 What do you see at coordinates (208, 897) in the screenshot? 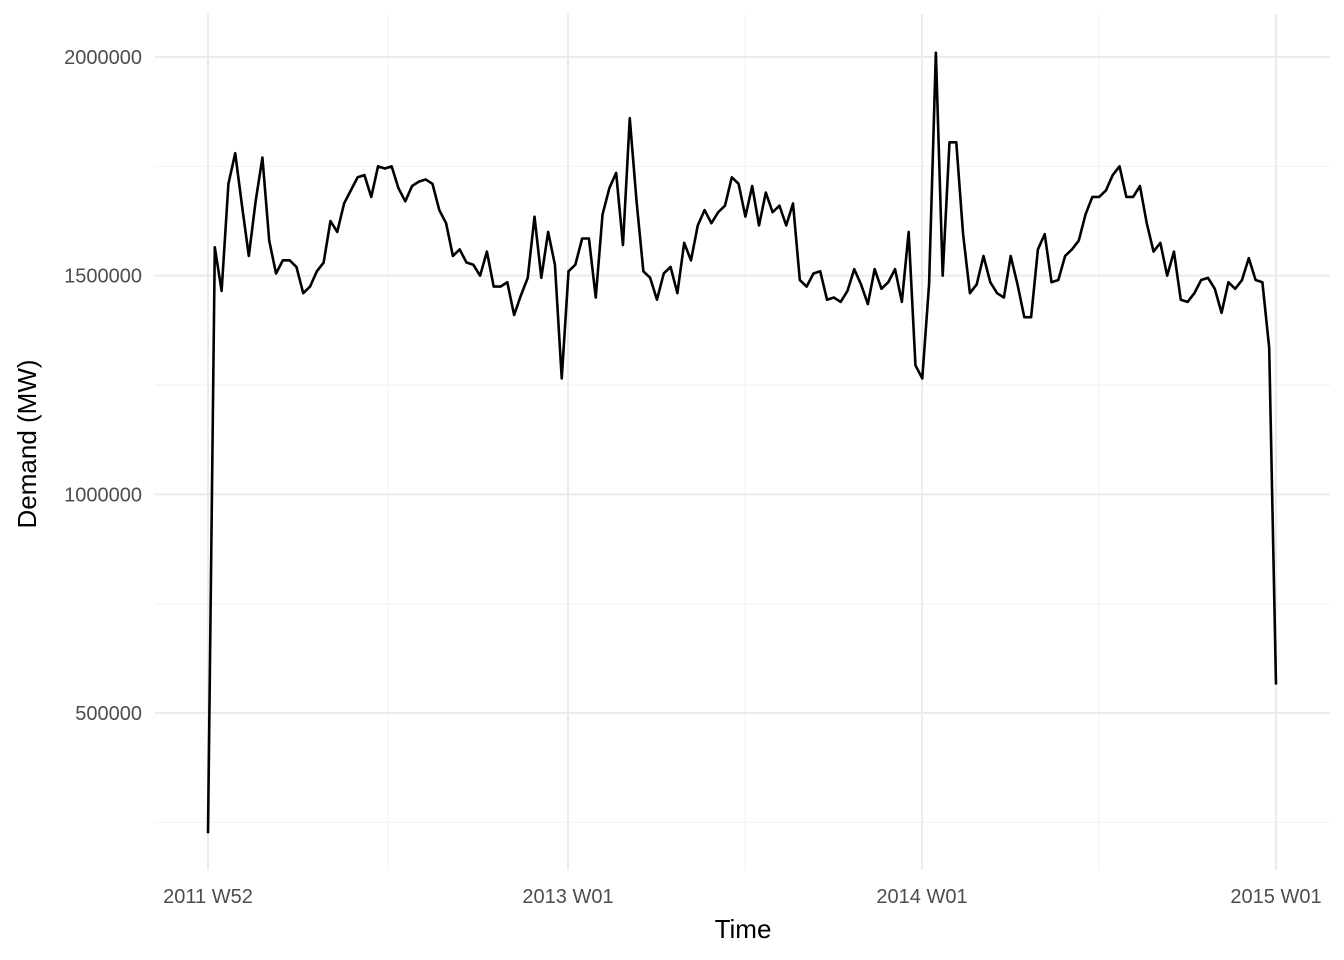
I see `x-tick-label: 2011 W52` at bounding box center [208, 897].